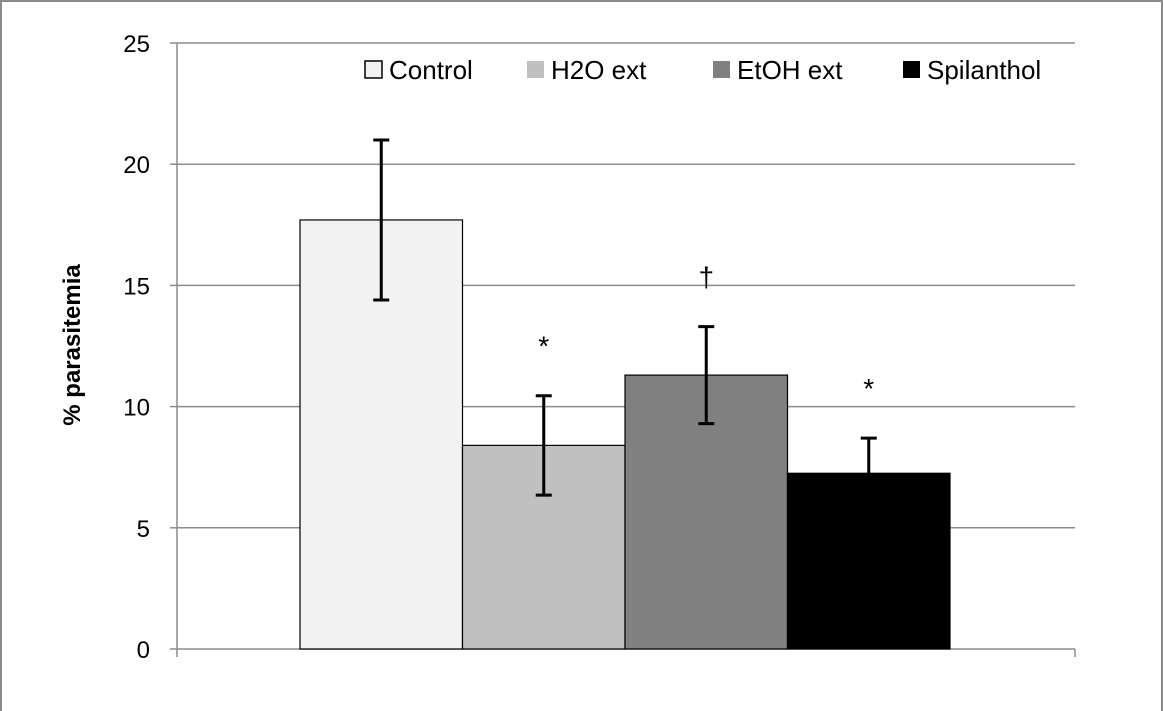 This screenshot has width=1163, height=711. I want to click on legend-label: H2O ext, so click(599, 70).